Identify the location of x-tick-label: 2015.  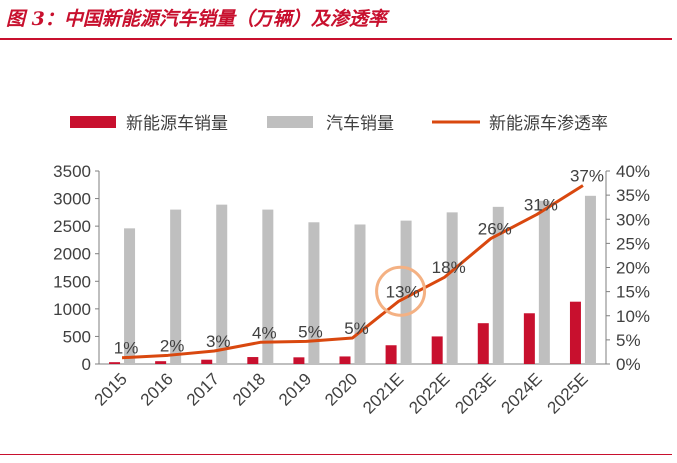
(111, 389).